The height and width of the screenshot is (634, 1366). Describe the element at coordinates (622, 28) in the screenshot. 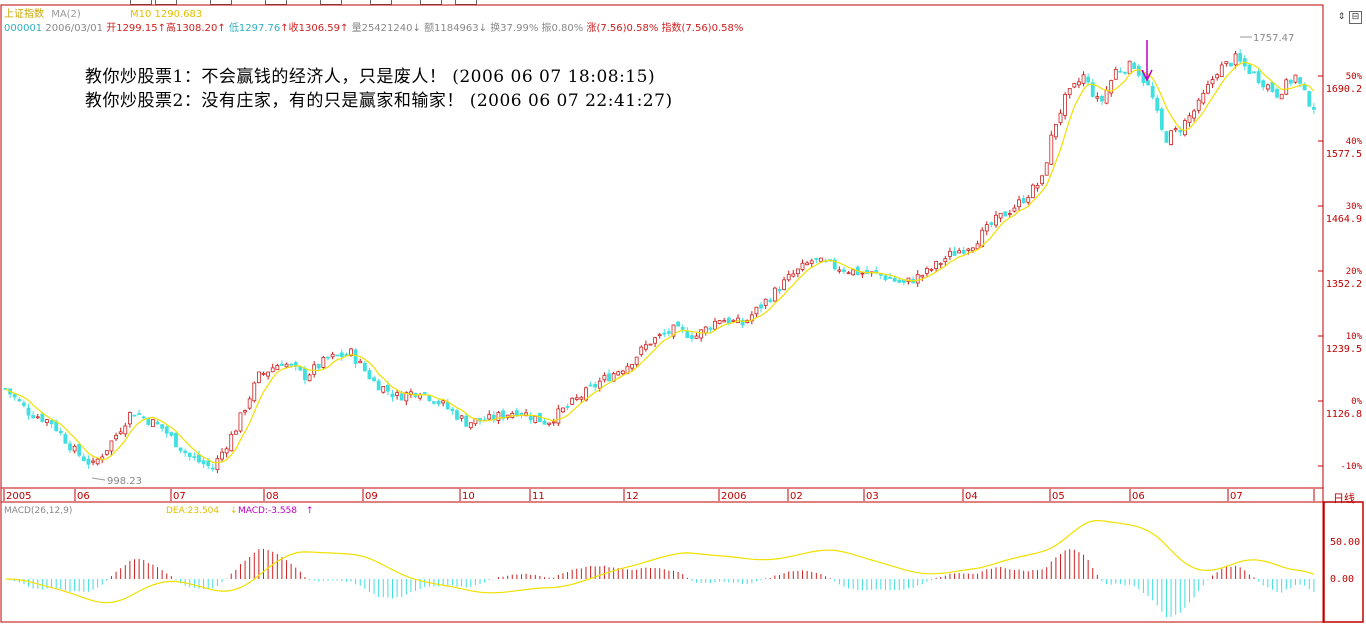

I see `change: 涨(7.56)0.58%` at that location.